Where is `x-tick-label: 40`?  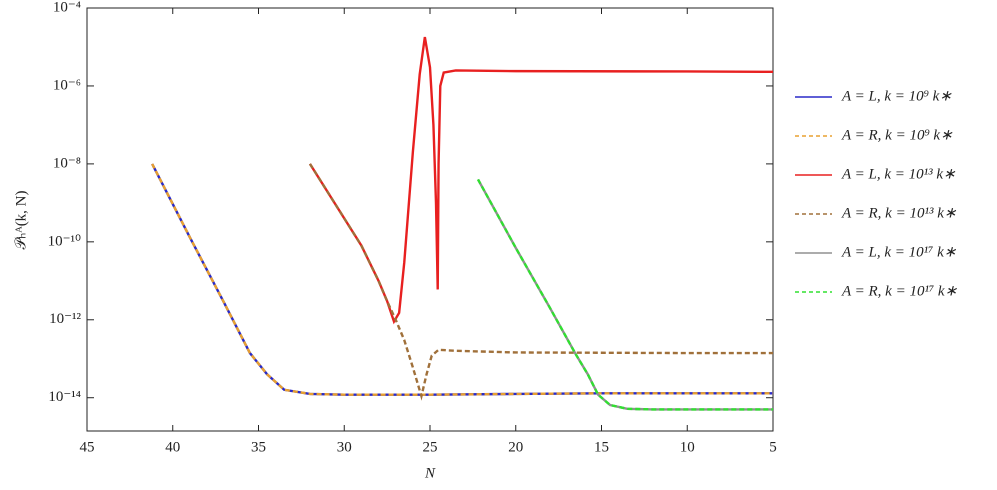 x-tick-label: 40 is located at coordinates (172, 447).